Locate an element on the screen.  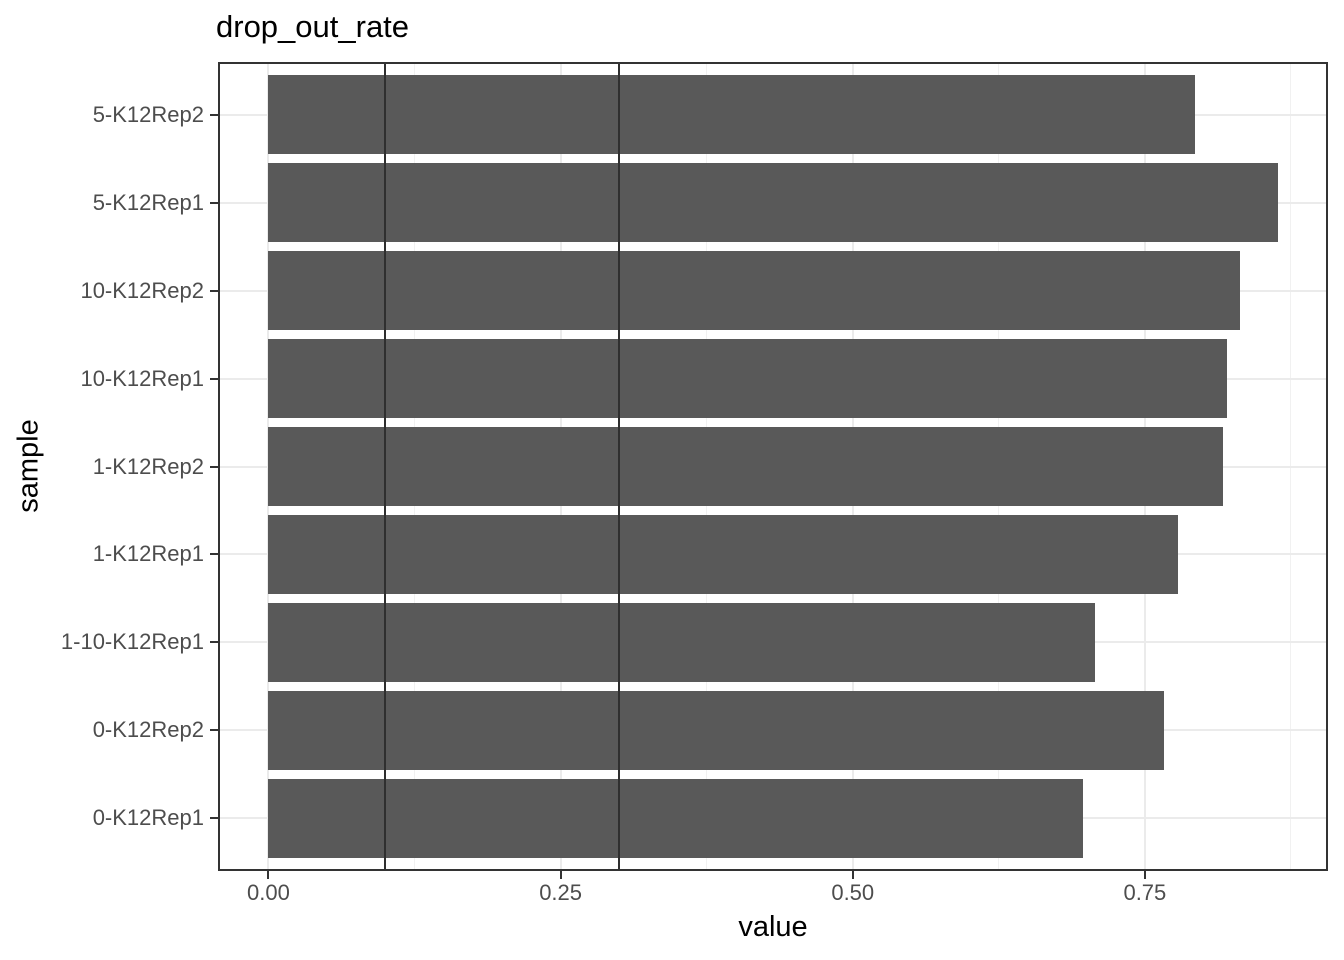
y-tick-label: 0-K12Rep2 is located at coordinates (148, 730).